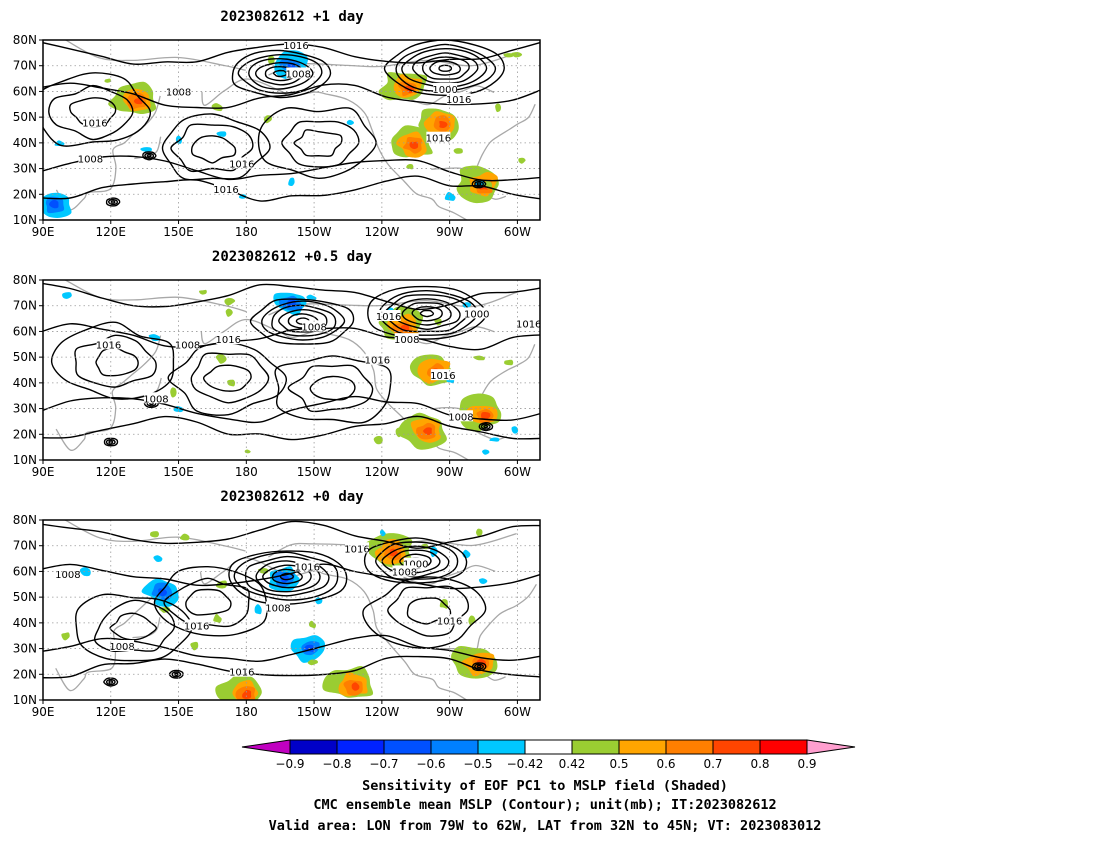 The height and width of the screenshot is (850, 1100). Describe the element at coordinates (25, 546) in the screenshot. I see `lat-tick-label: 70N` at that location.